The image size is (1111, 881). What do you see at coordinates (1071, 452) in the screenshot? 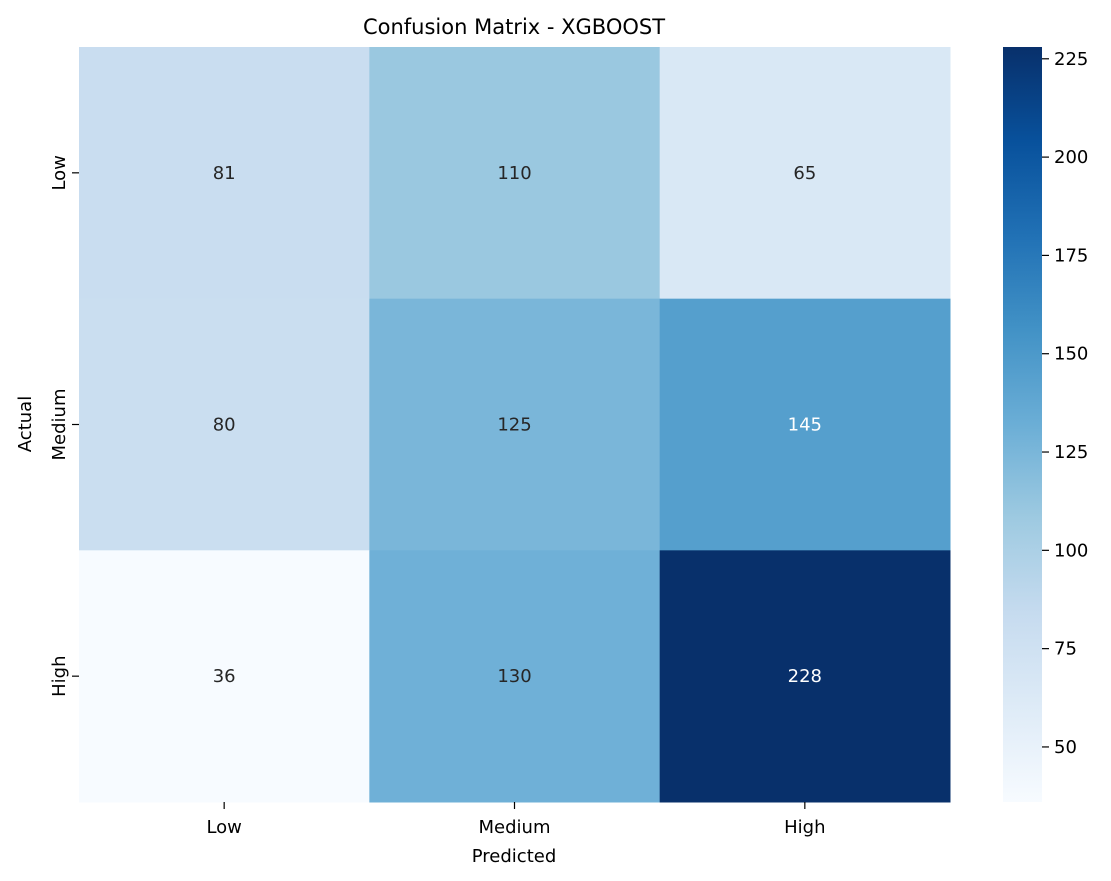
I see `colorbar-tick-label: 125` at bounding box center [1071, 452].